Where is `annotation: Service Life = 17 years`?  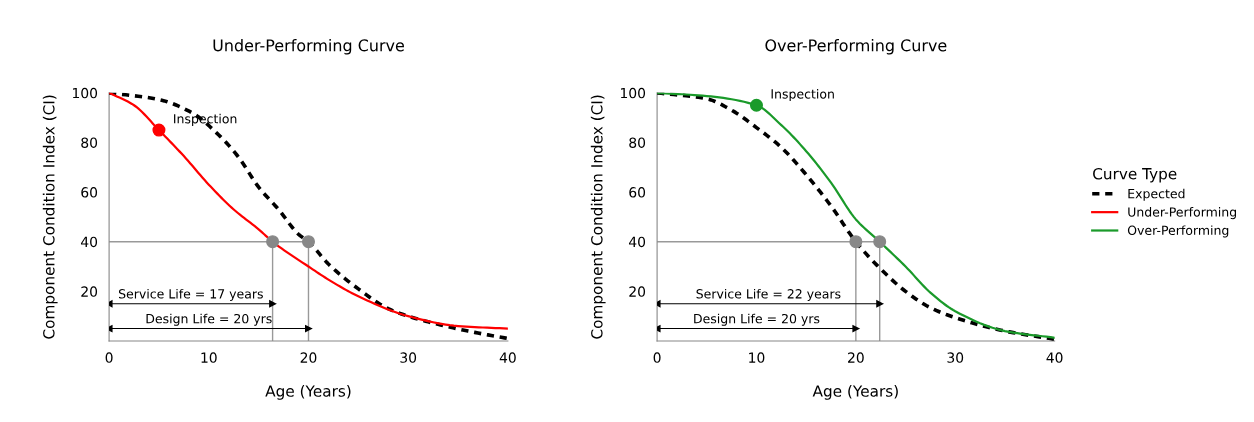 annotation: Service Life = 17 years is located at coordinates (190, 294).